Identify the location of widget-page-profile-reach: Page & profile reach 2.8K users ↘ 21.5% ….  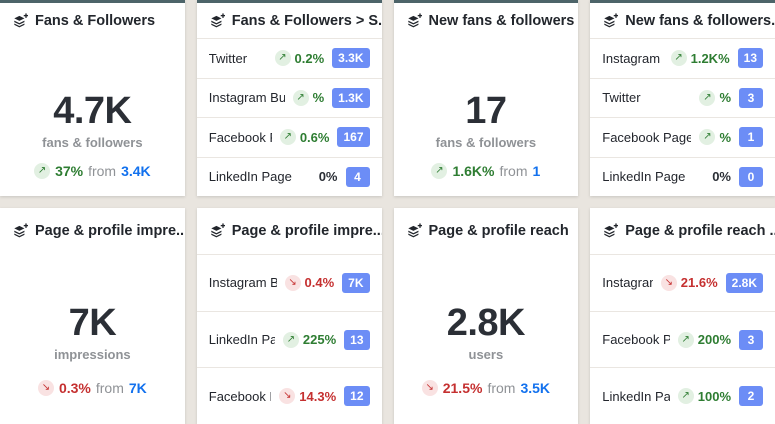
(486, 316).